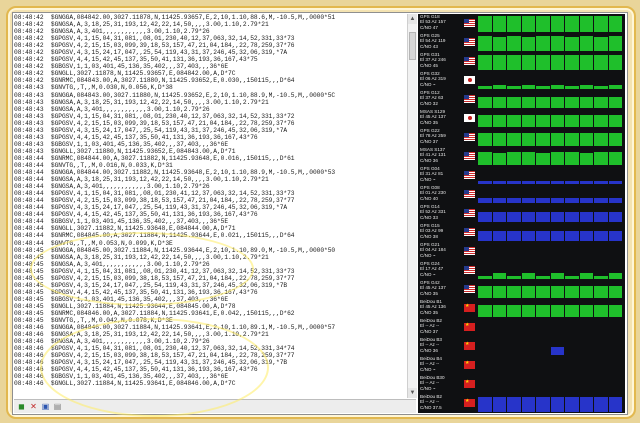 Image resolution: width=640 pixels, height=423 pixels. What do you see at coordinates (429, 236) in the screenshot?
I see `satellite-cn: C/NO 38` at bounding box center [429, 236].